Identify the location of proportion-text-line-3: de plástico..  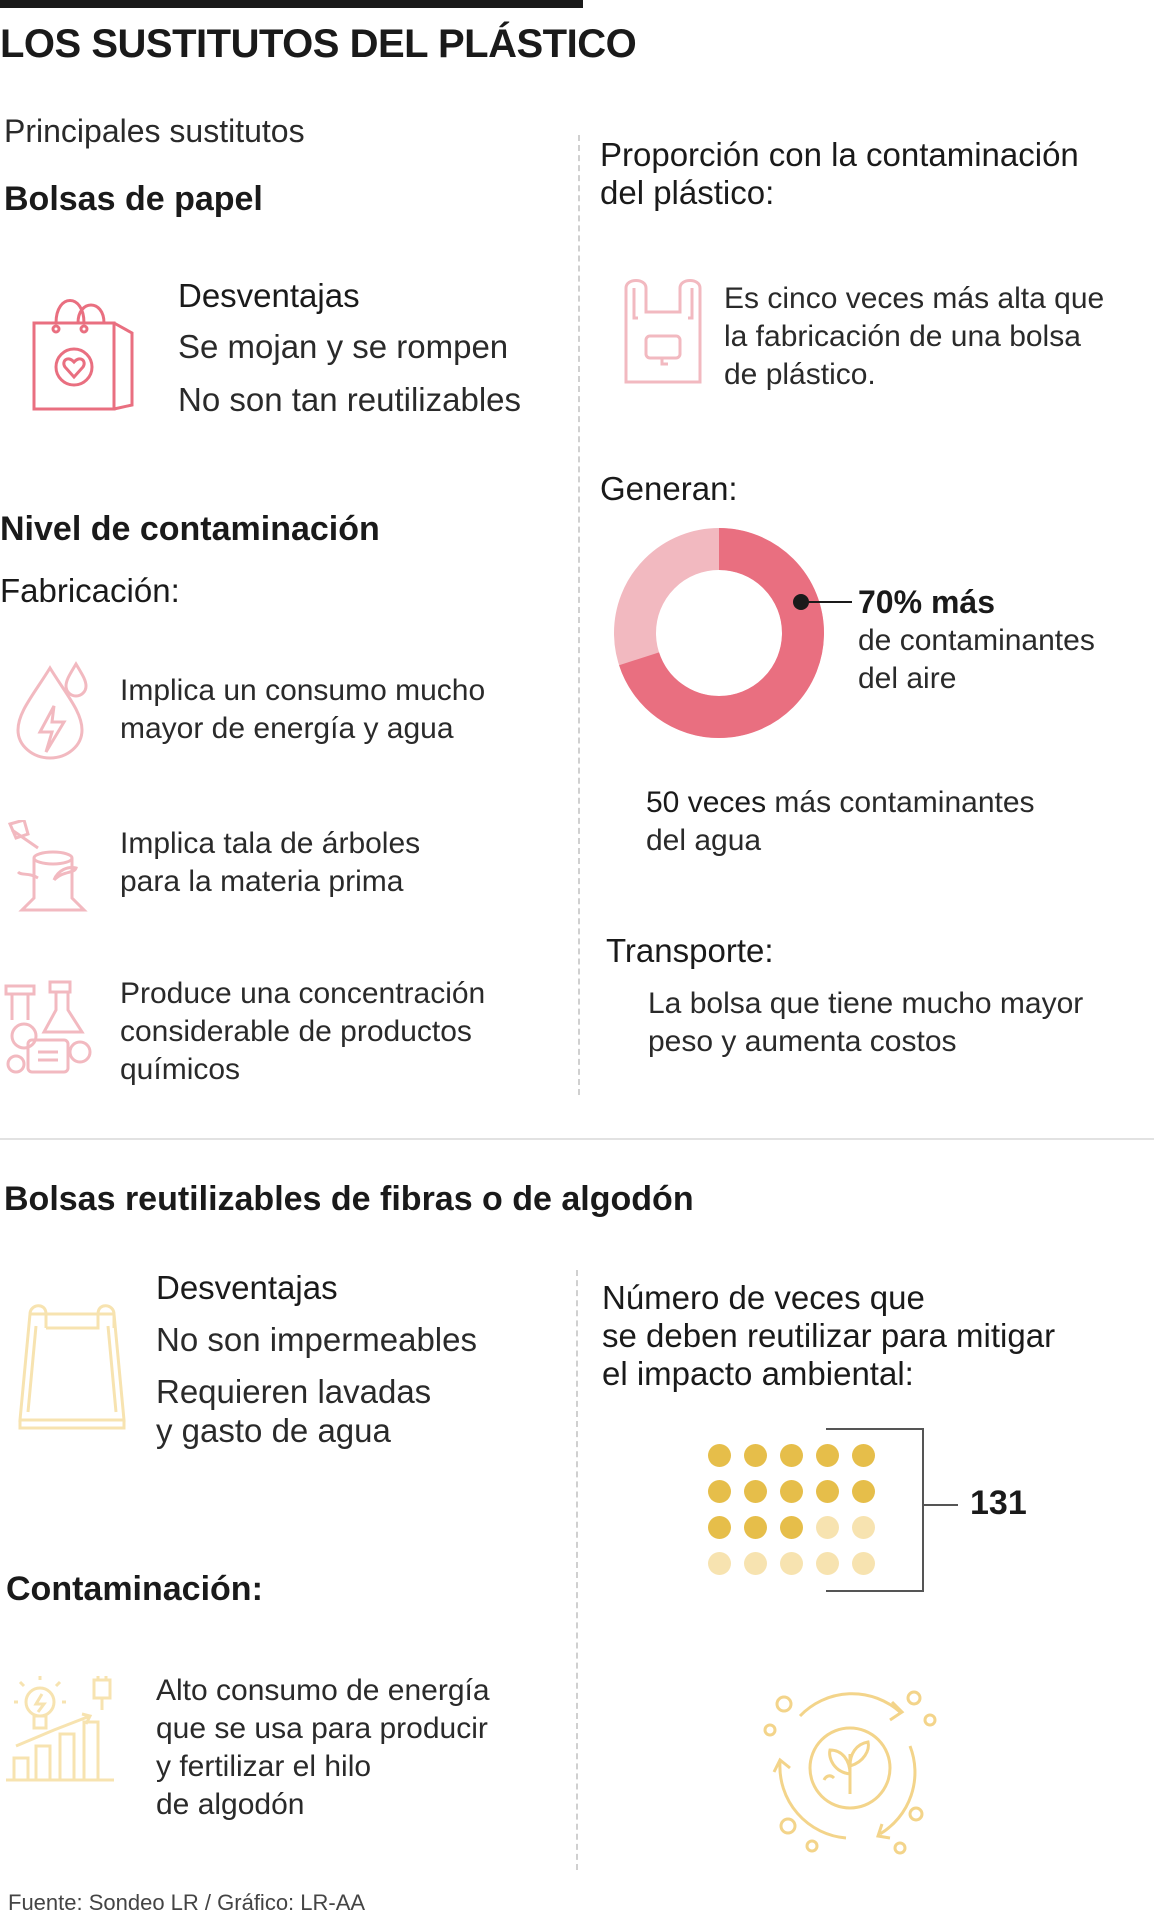
(800, 374).